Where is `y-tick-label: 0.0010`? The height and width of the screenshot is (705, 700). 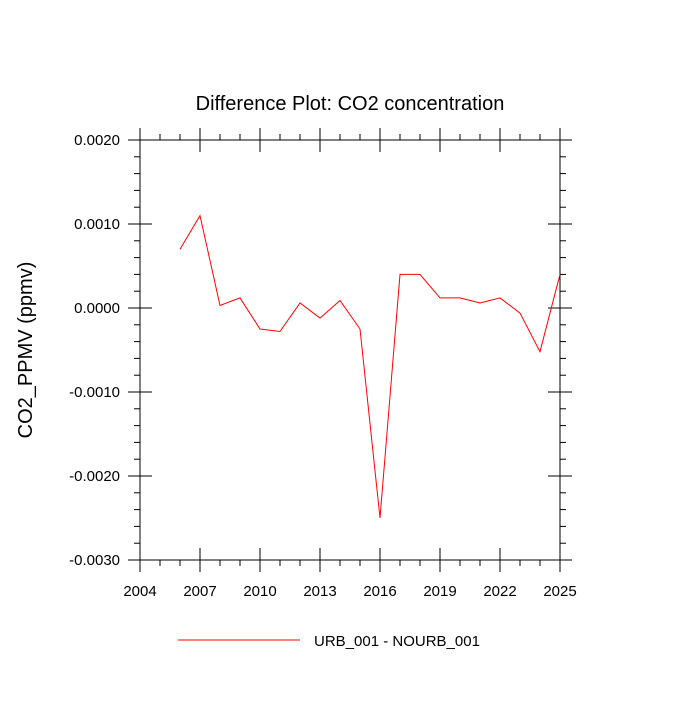
y-tick-label: 0.0010 is located at coordinates (97, 224).